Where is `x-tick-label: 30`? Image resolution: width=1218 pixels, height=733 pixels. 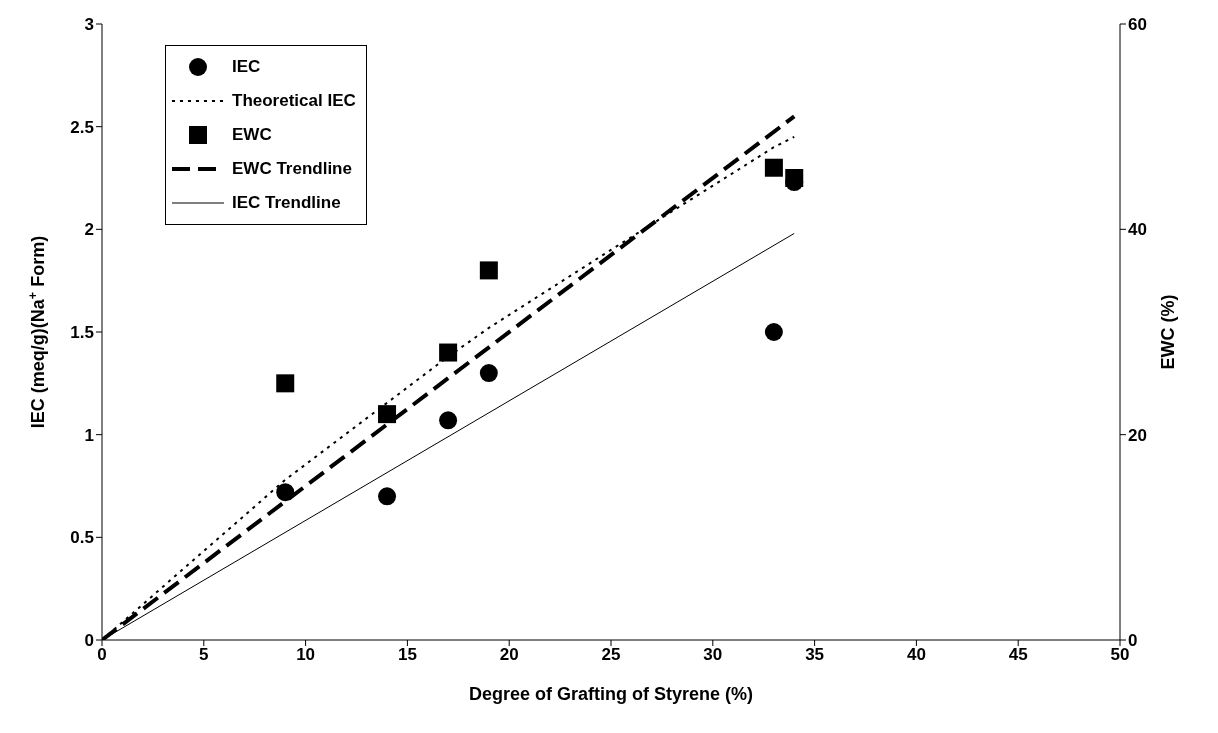 x-tick-label: 30 is located at coordinates (713, 655).